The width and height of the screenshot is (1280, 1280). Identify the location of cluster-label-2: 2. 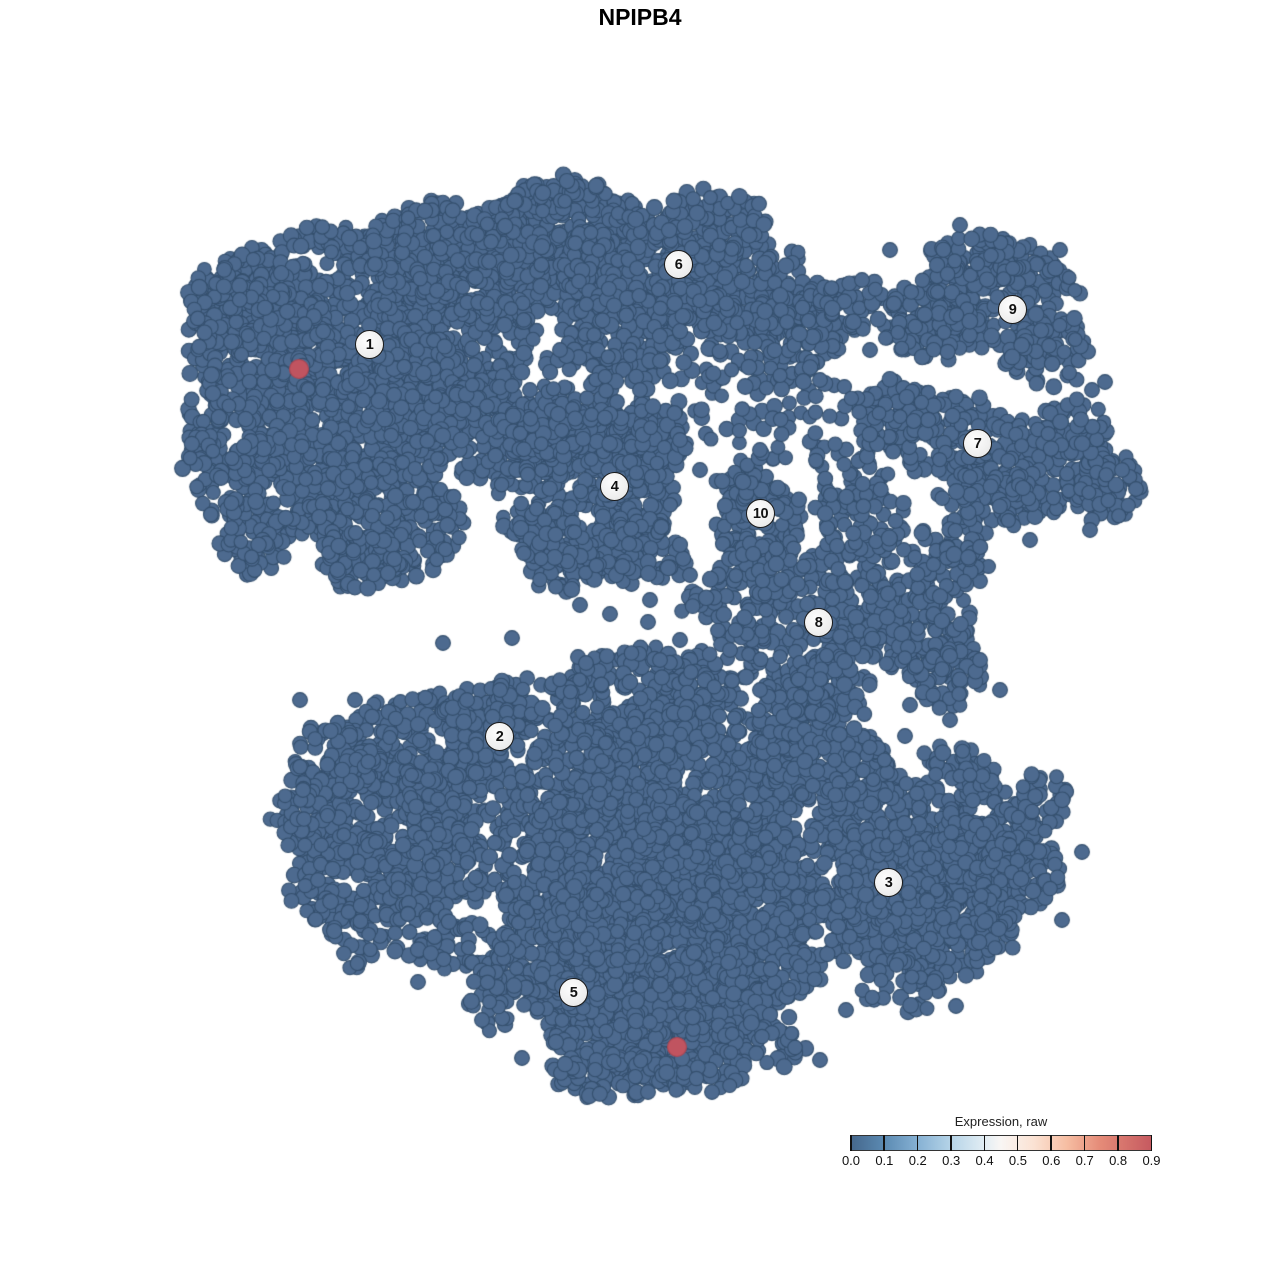
(499, 736).